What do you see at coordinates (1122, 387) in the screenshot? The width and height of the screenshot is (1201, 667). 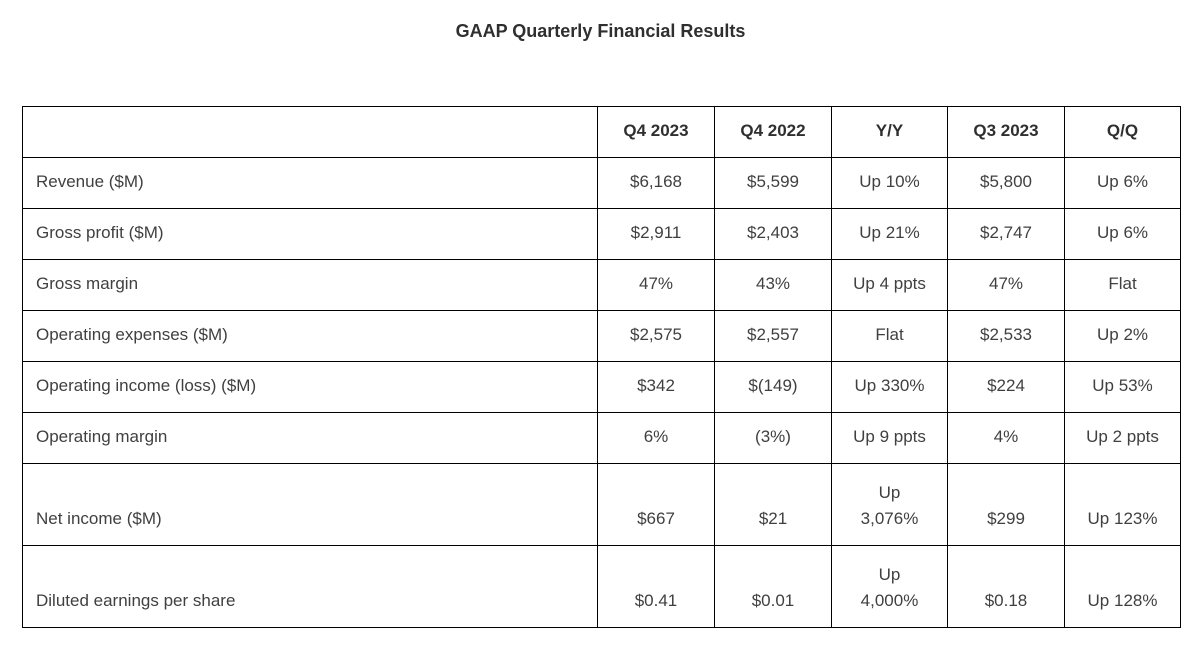 I see `cell-value: Up 53%` at bounding box center [1122, 387].